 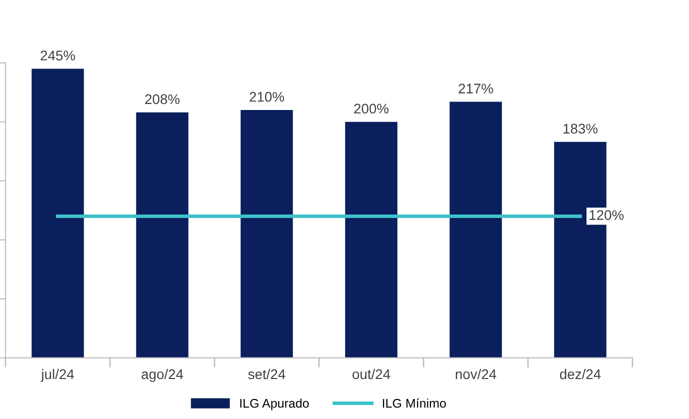 I want to click on x-tick-label: out/24, so click(x=371, y=374).